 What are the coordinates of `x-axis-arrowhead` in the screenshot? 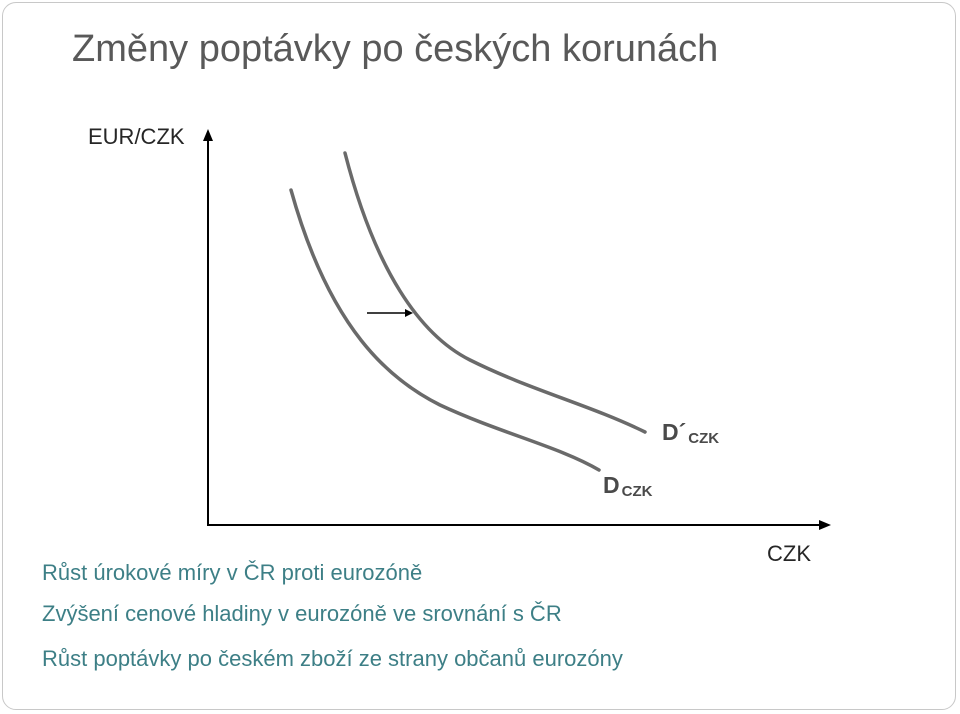 It's located at (825, 525).